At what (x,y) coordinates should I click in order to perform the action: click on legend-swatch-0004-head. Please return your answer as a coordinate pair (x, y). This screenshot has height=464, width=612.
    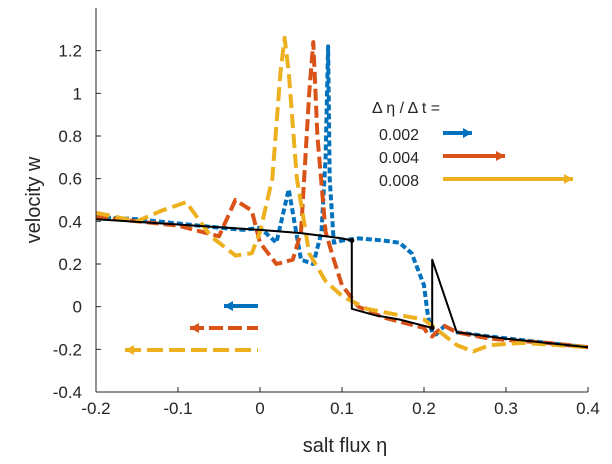
    Looking at the image, I should click on (500, 156).